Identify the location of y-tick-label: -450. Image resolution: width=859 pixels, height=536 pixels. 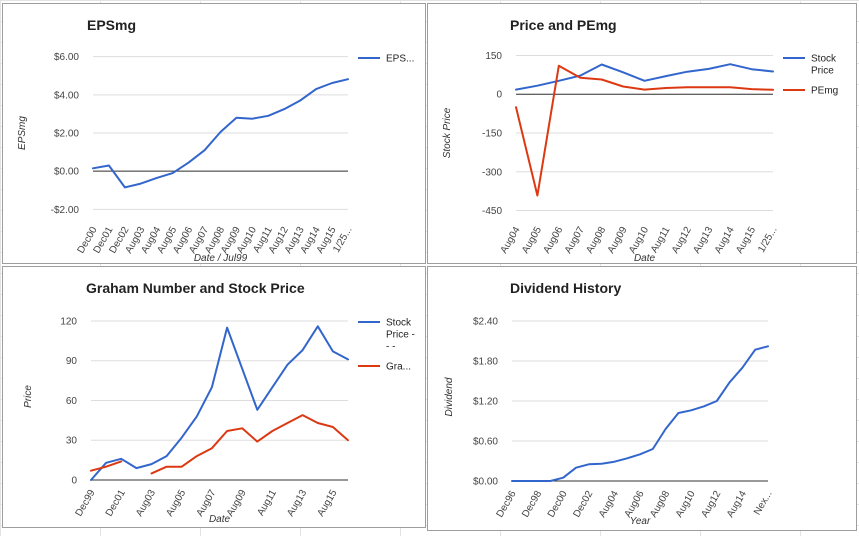
(492, 211).